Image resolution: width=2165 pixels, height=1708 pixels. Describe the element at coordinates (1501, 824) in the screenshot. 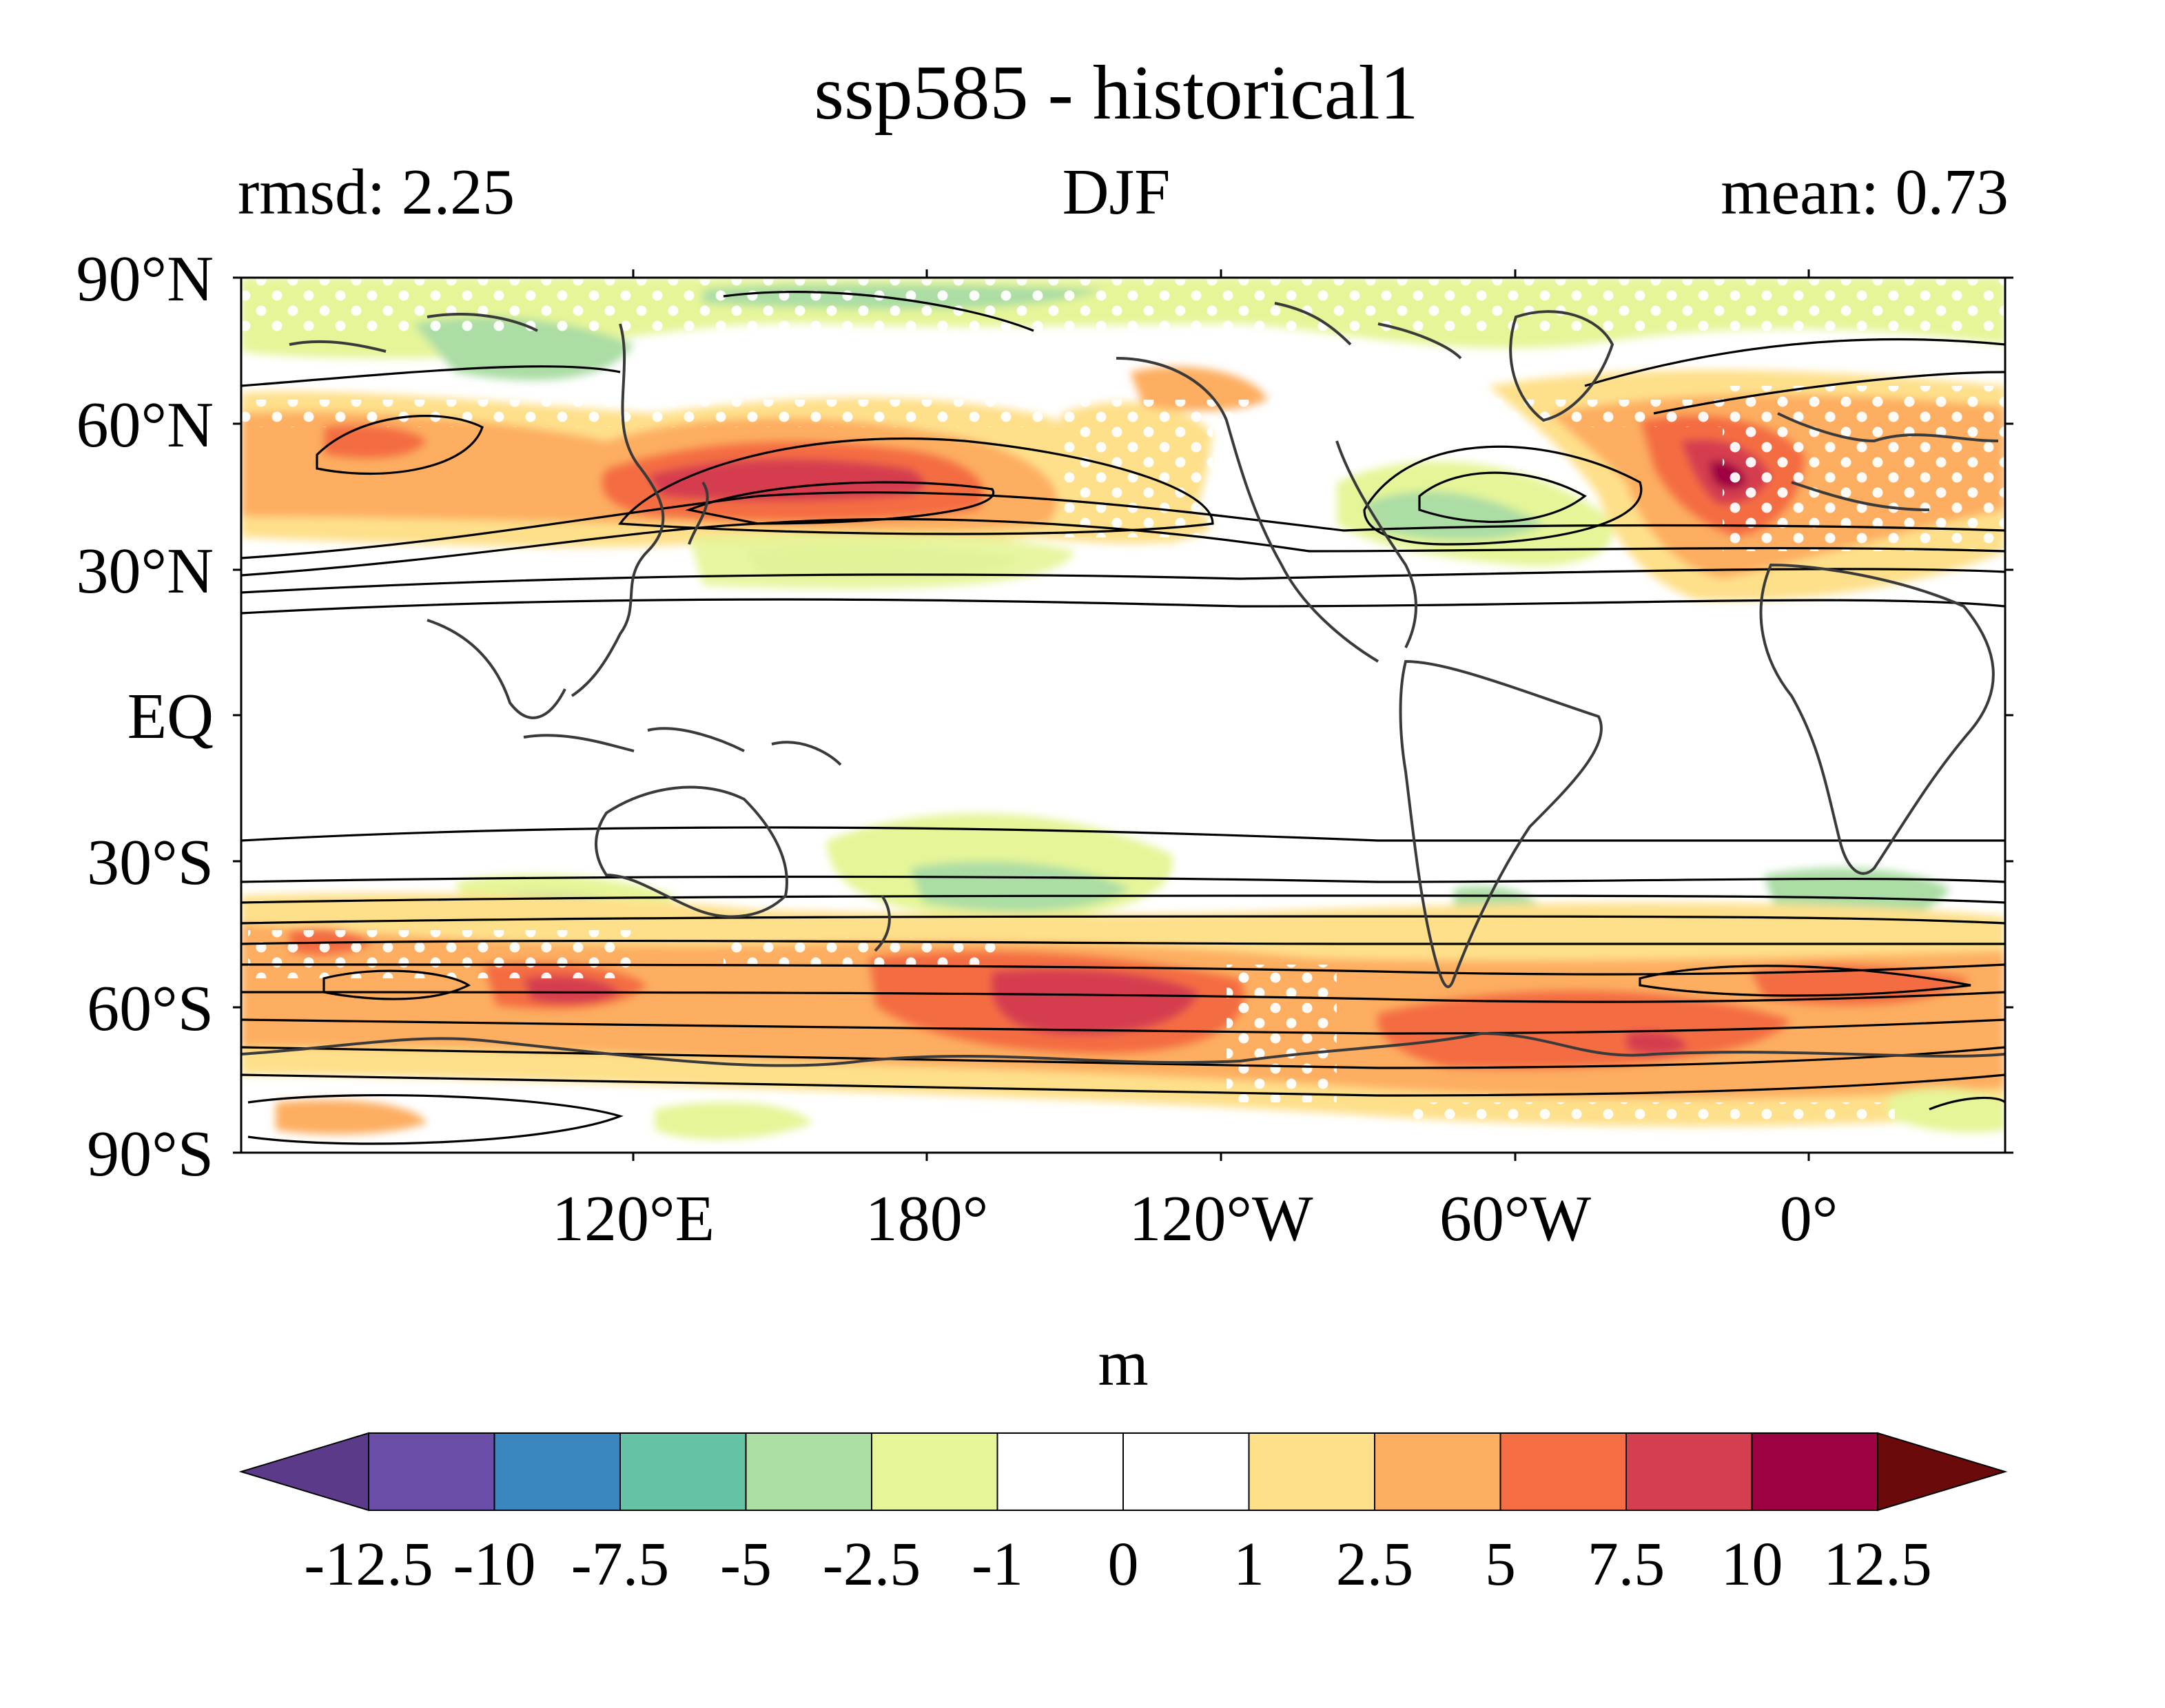

I see `south-america` at that location.